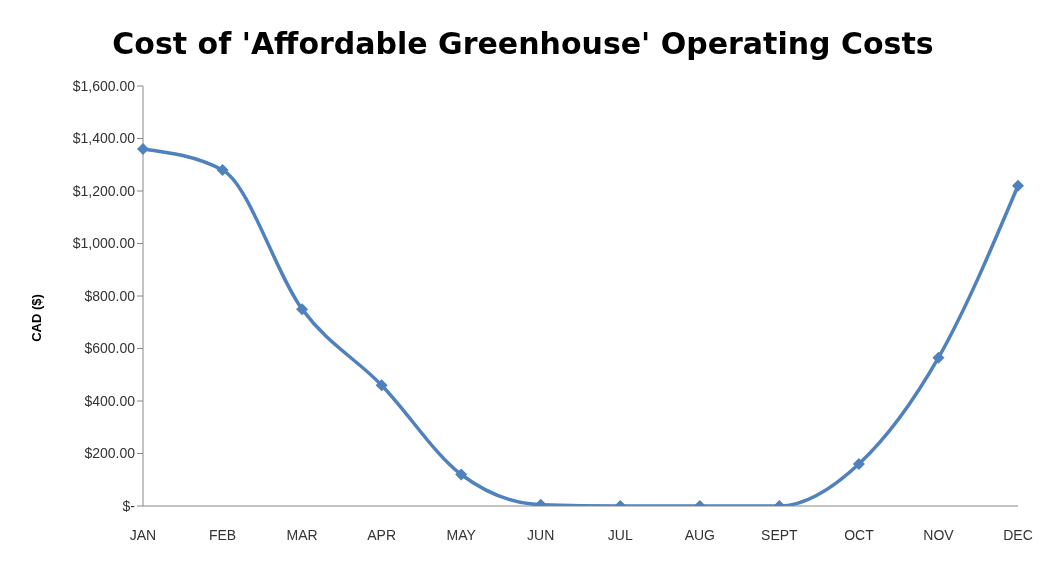 The height and width of the screenshot is (567, 1048). I want to click on y-tick-label: $600.00, so click(110, 348).